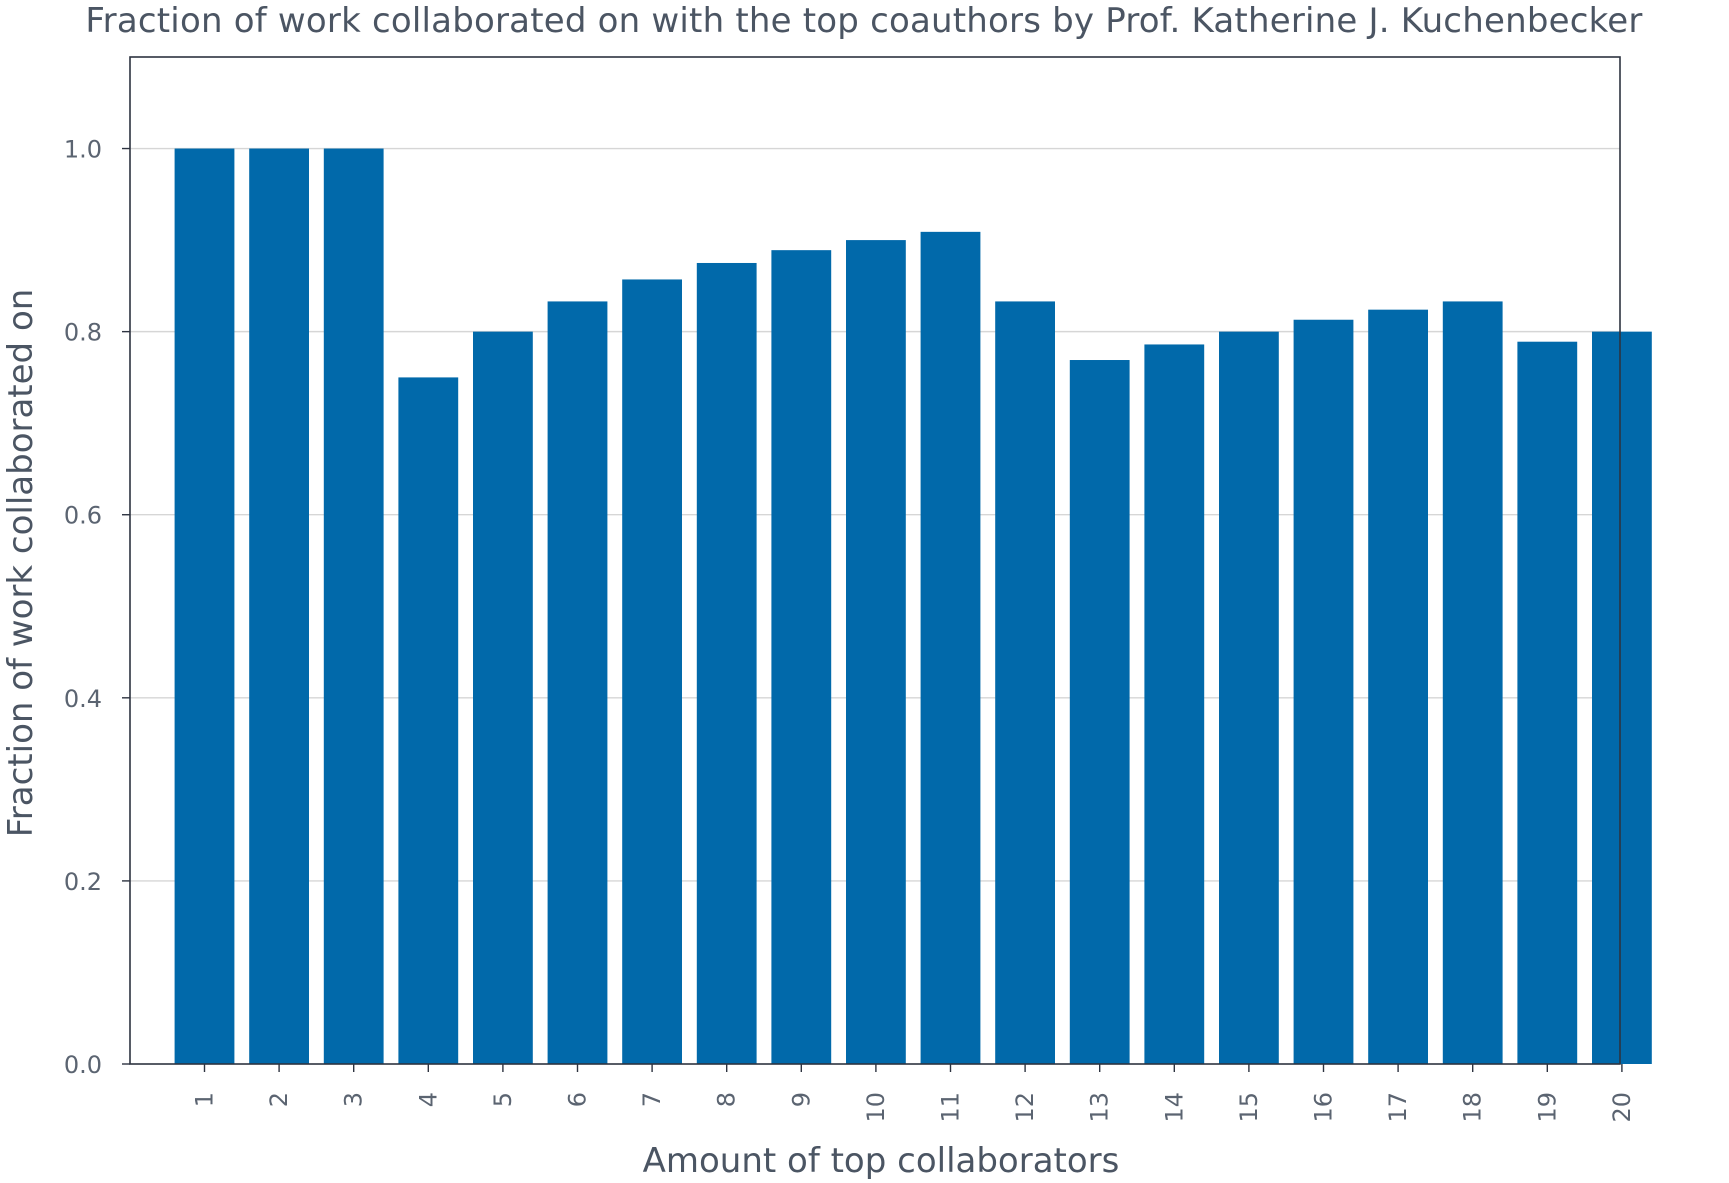  What do you see at coordinates (578, 1099) in the screenshot?
I see `x-tick-label: 6` at bounding box center [578, 1099].